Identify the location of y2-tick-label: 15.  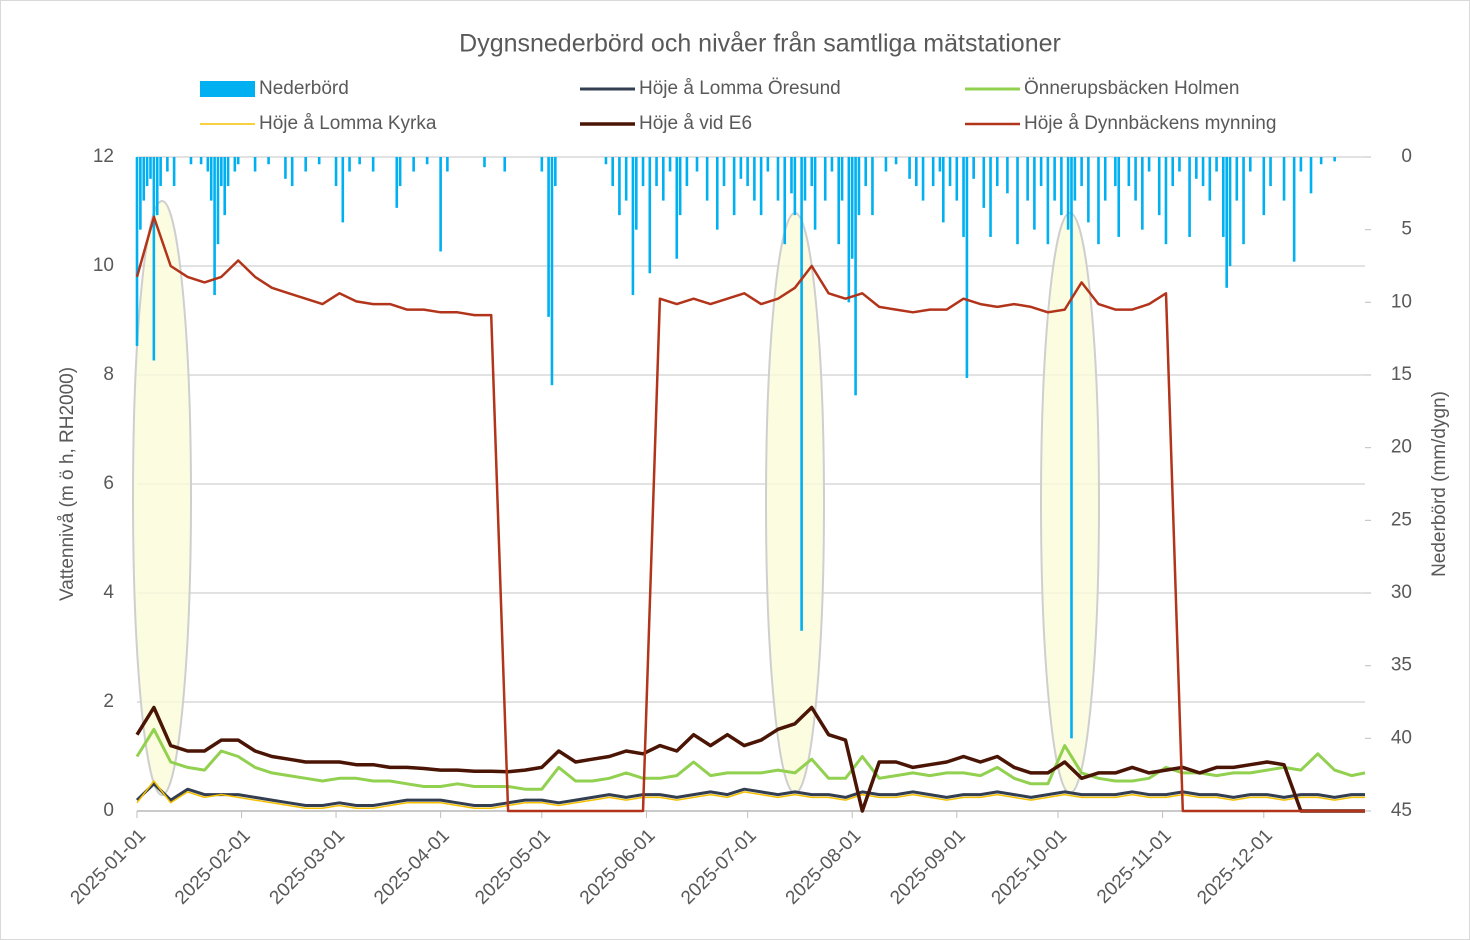
(1401, 374).